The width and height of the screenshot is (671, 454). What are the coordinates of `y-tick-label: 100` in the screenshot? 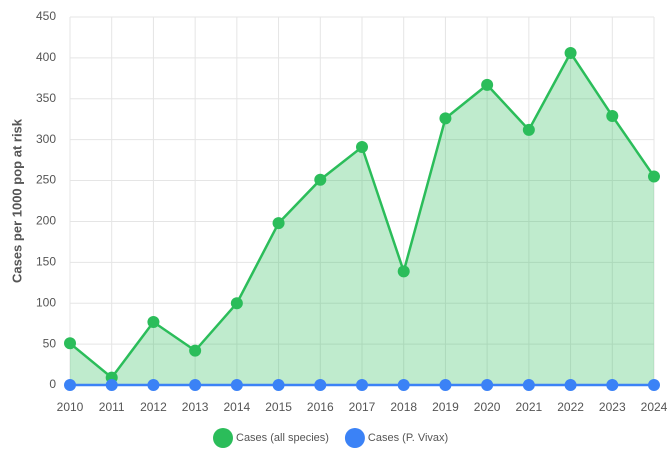 It's located at (46, 302).